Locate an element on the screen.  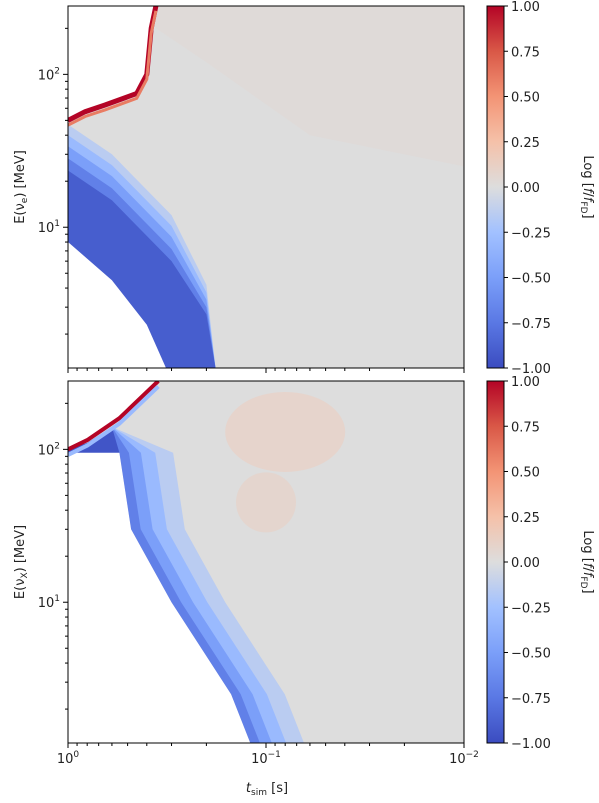
top-y-axis-label: E(νe) [MeV] is located at coordinates (21, 187).